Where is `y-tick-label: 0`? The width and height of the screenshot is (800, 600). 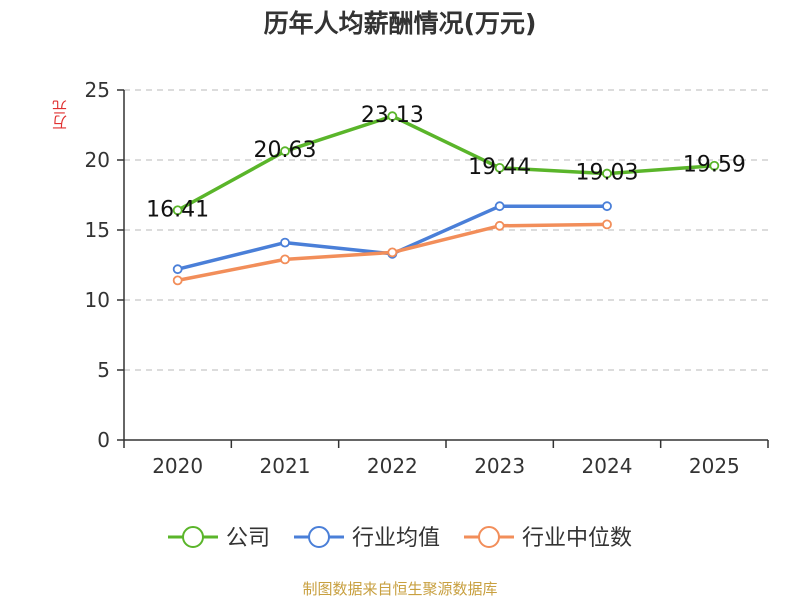 y-tick-label: 0 is located at coordinates (103, 440).